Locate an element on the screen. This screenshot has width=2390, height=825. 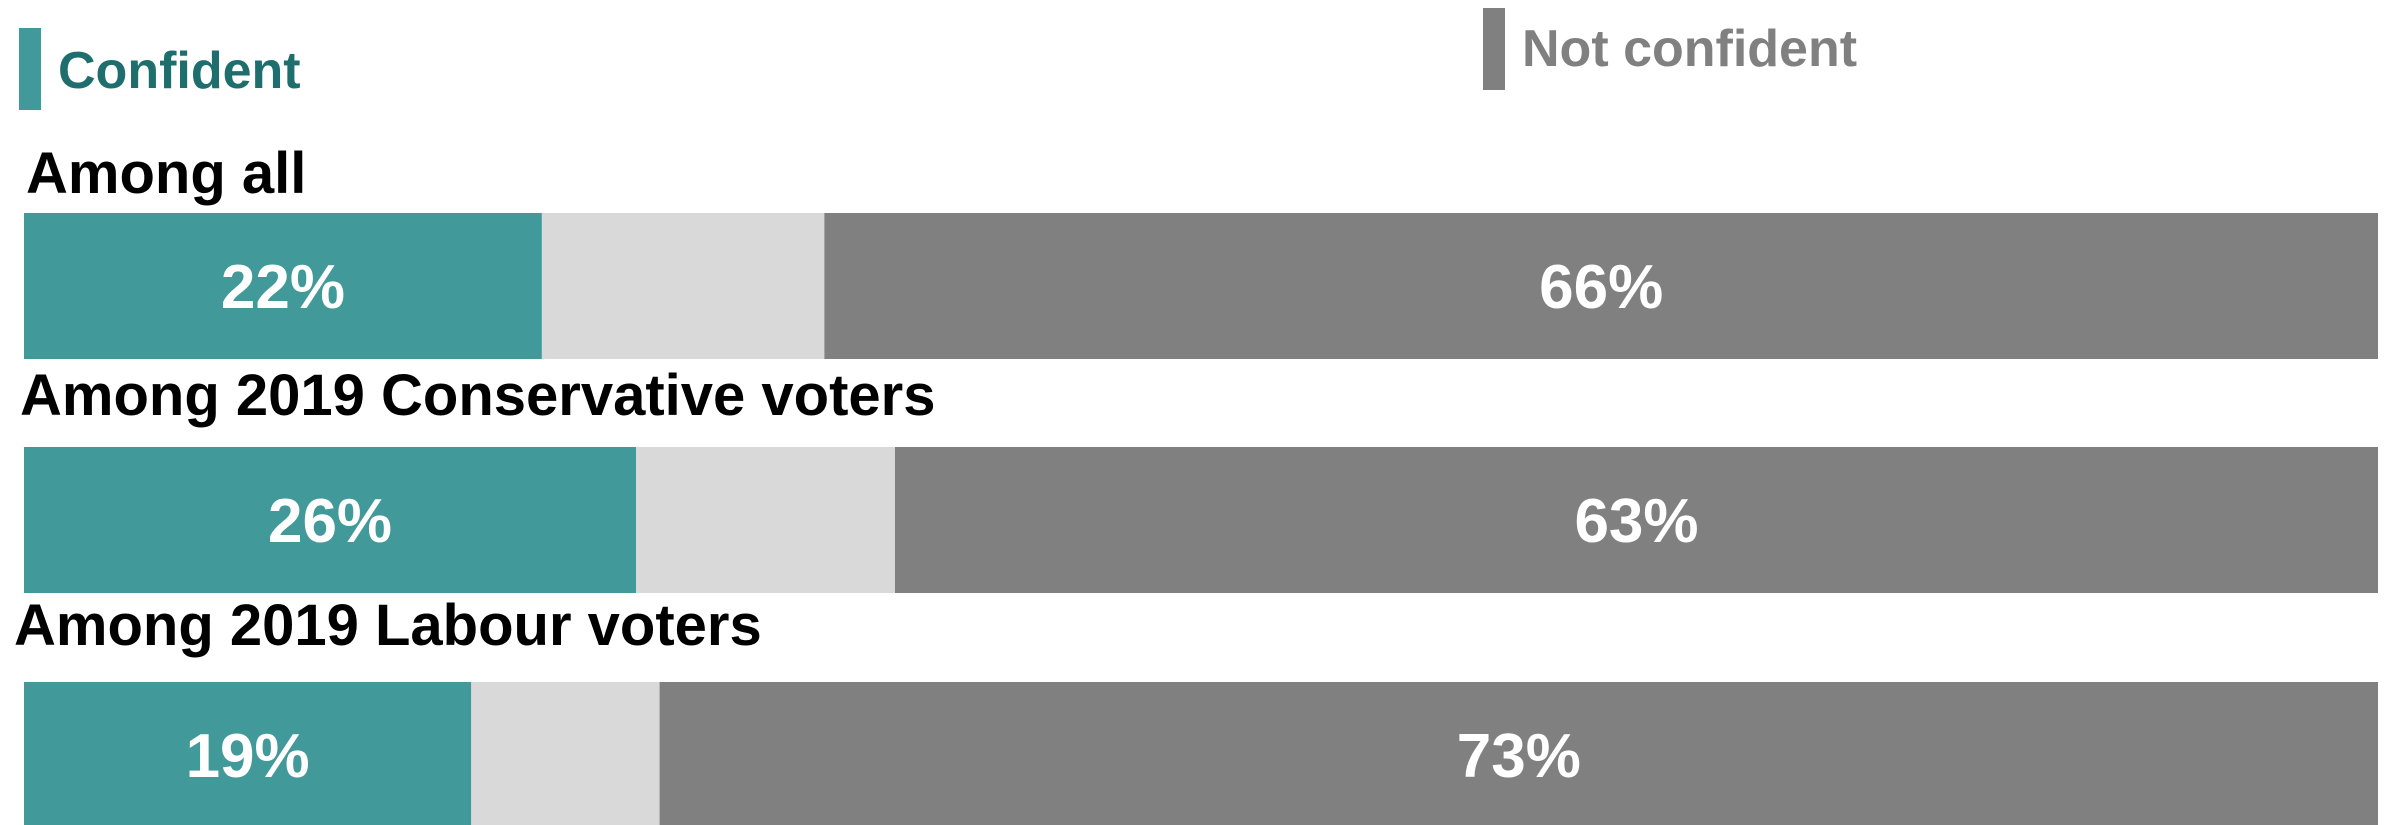
category-label: Among all is located at coordinates (166, 173).